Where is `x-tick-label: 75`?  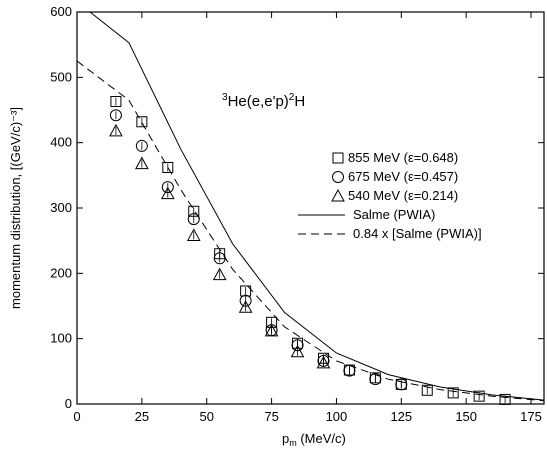
x-tick-label: 75 is located at coordinates (271, 416).